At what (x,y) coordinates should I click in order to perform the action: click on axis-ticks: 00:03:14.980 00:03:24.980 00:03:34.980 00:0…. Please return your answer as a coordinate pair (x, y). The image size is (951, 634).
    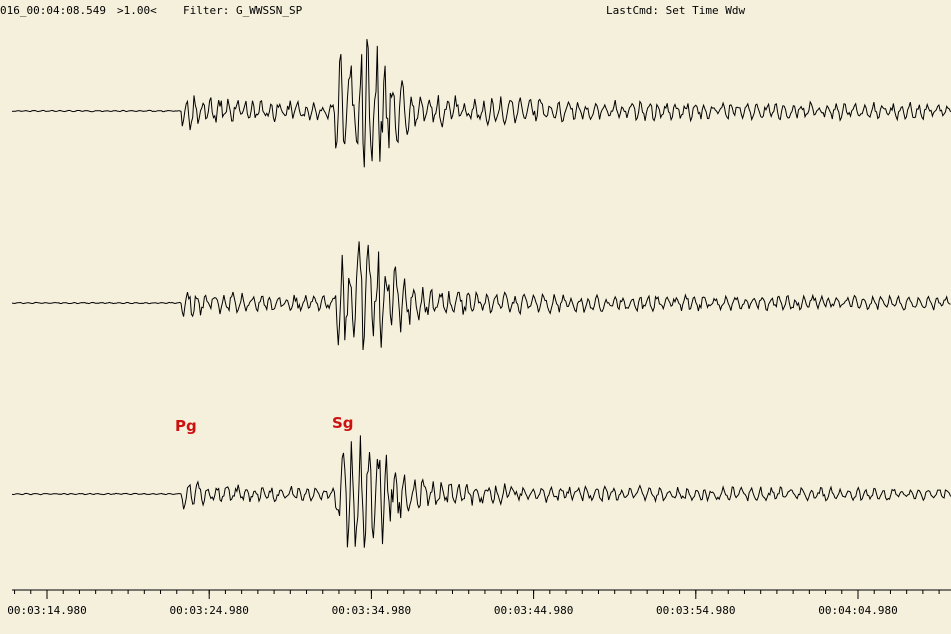
    Looking at the image, I should click on (473, 603).